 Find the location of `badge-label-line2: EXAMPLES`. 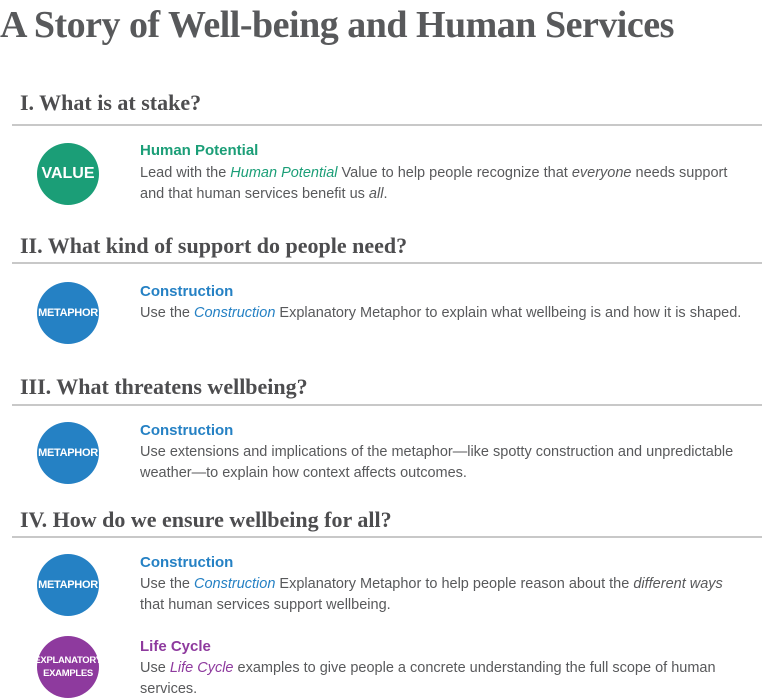

badge-label-line2: EXAMPLES is located at coordinates (68, 673).